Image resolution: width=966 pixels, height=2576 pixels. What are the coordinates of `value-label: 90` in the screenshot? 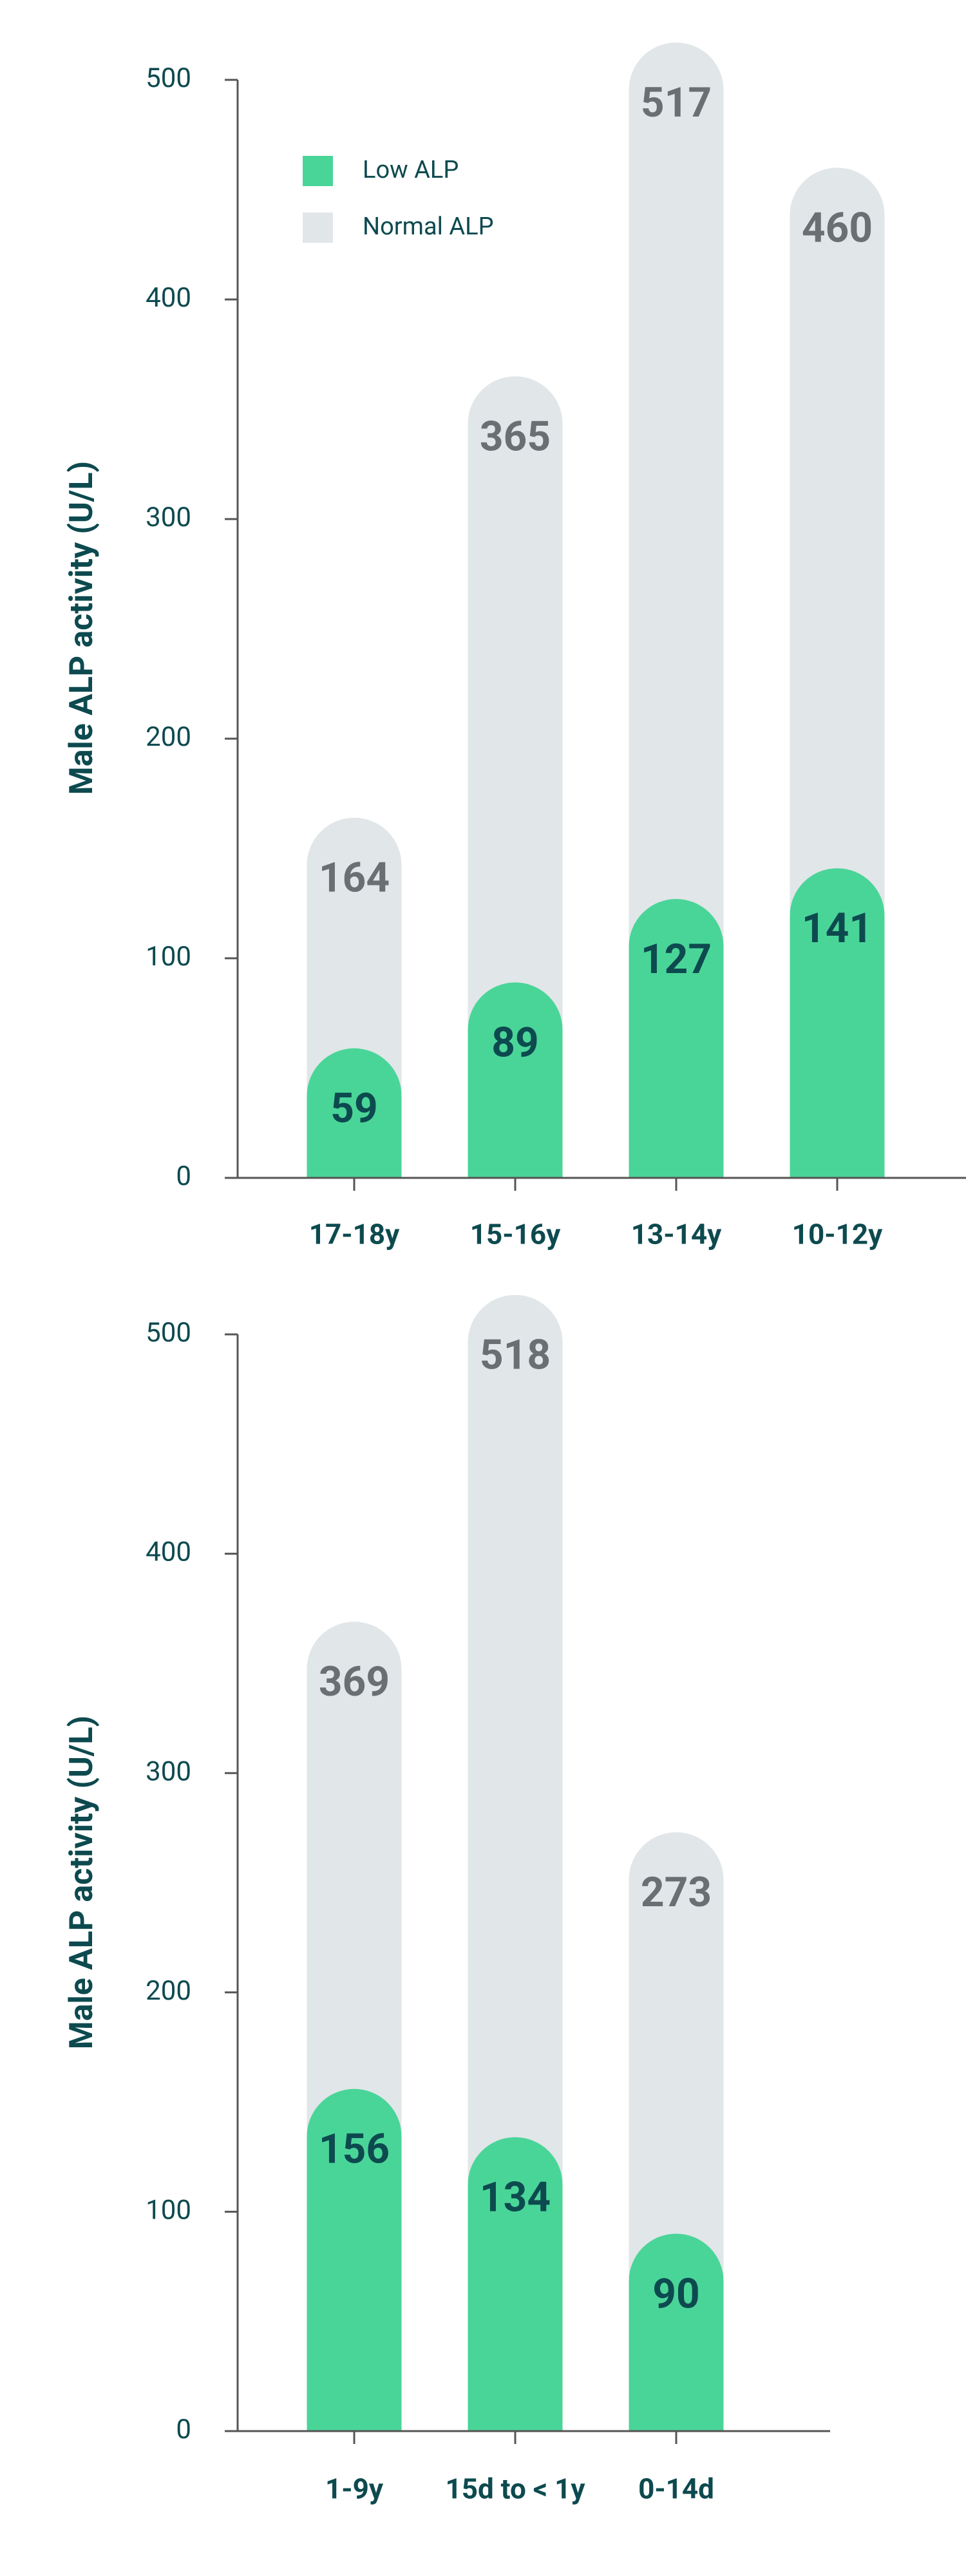 It's located at (676, 2293).